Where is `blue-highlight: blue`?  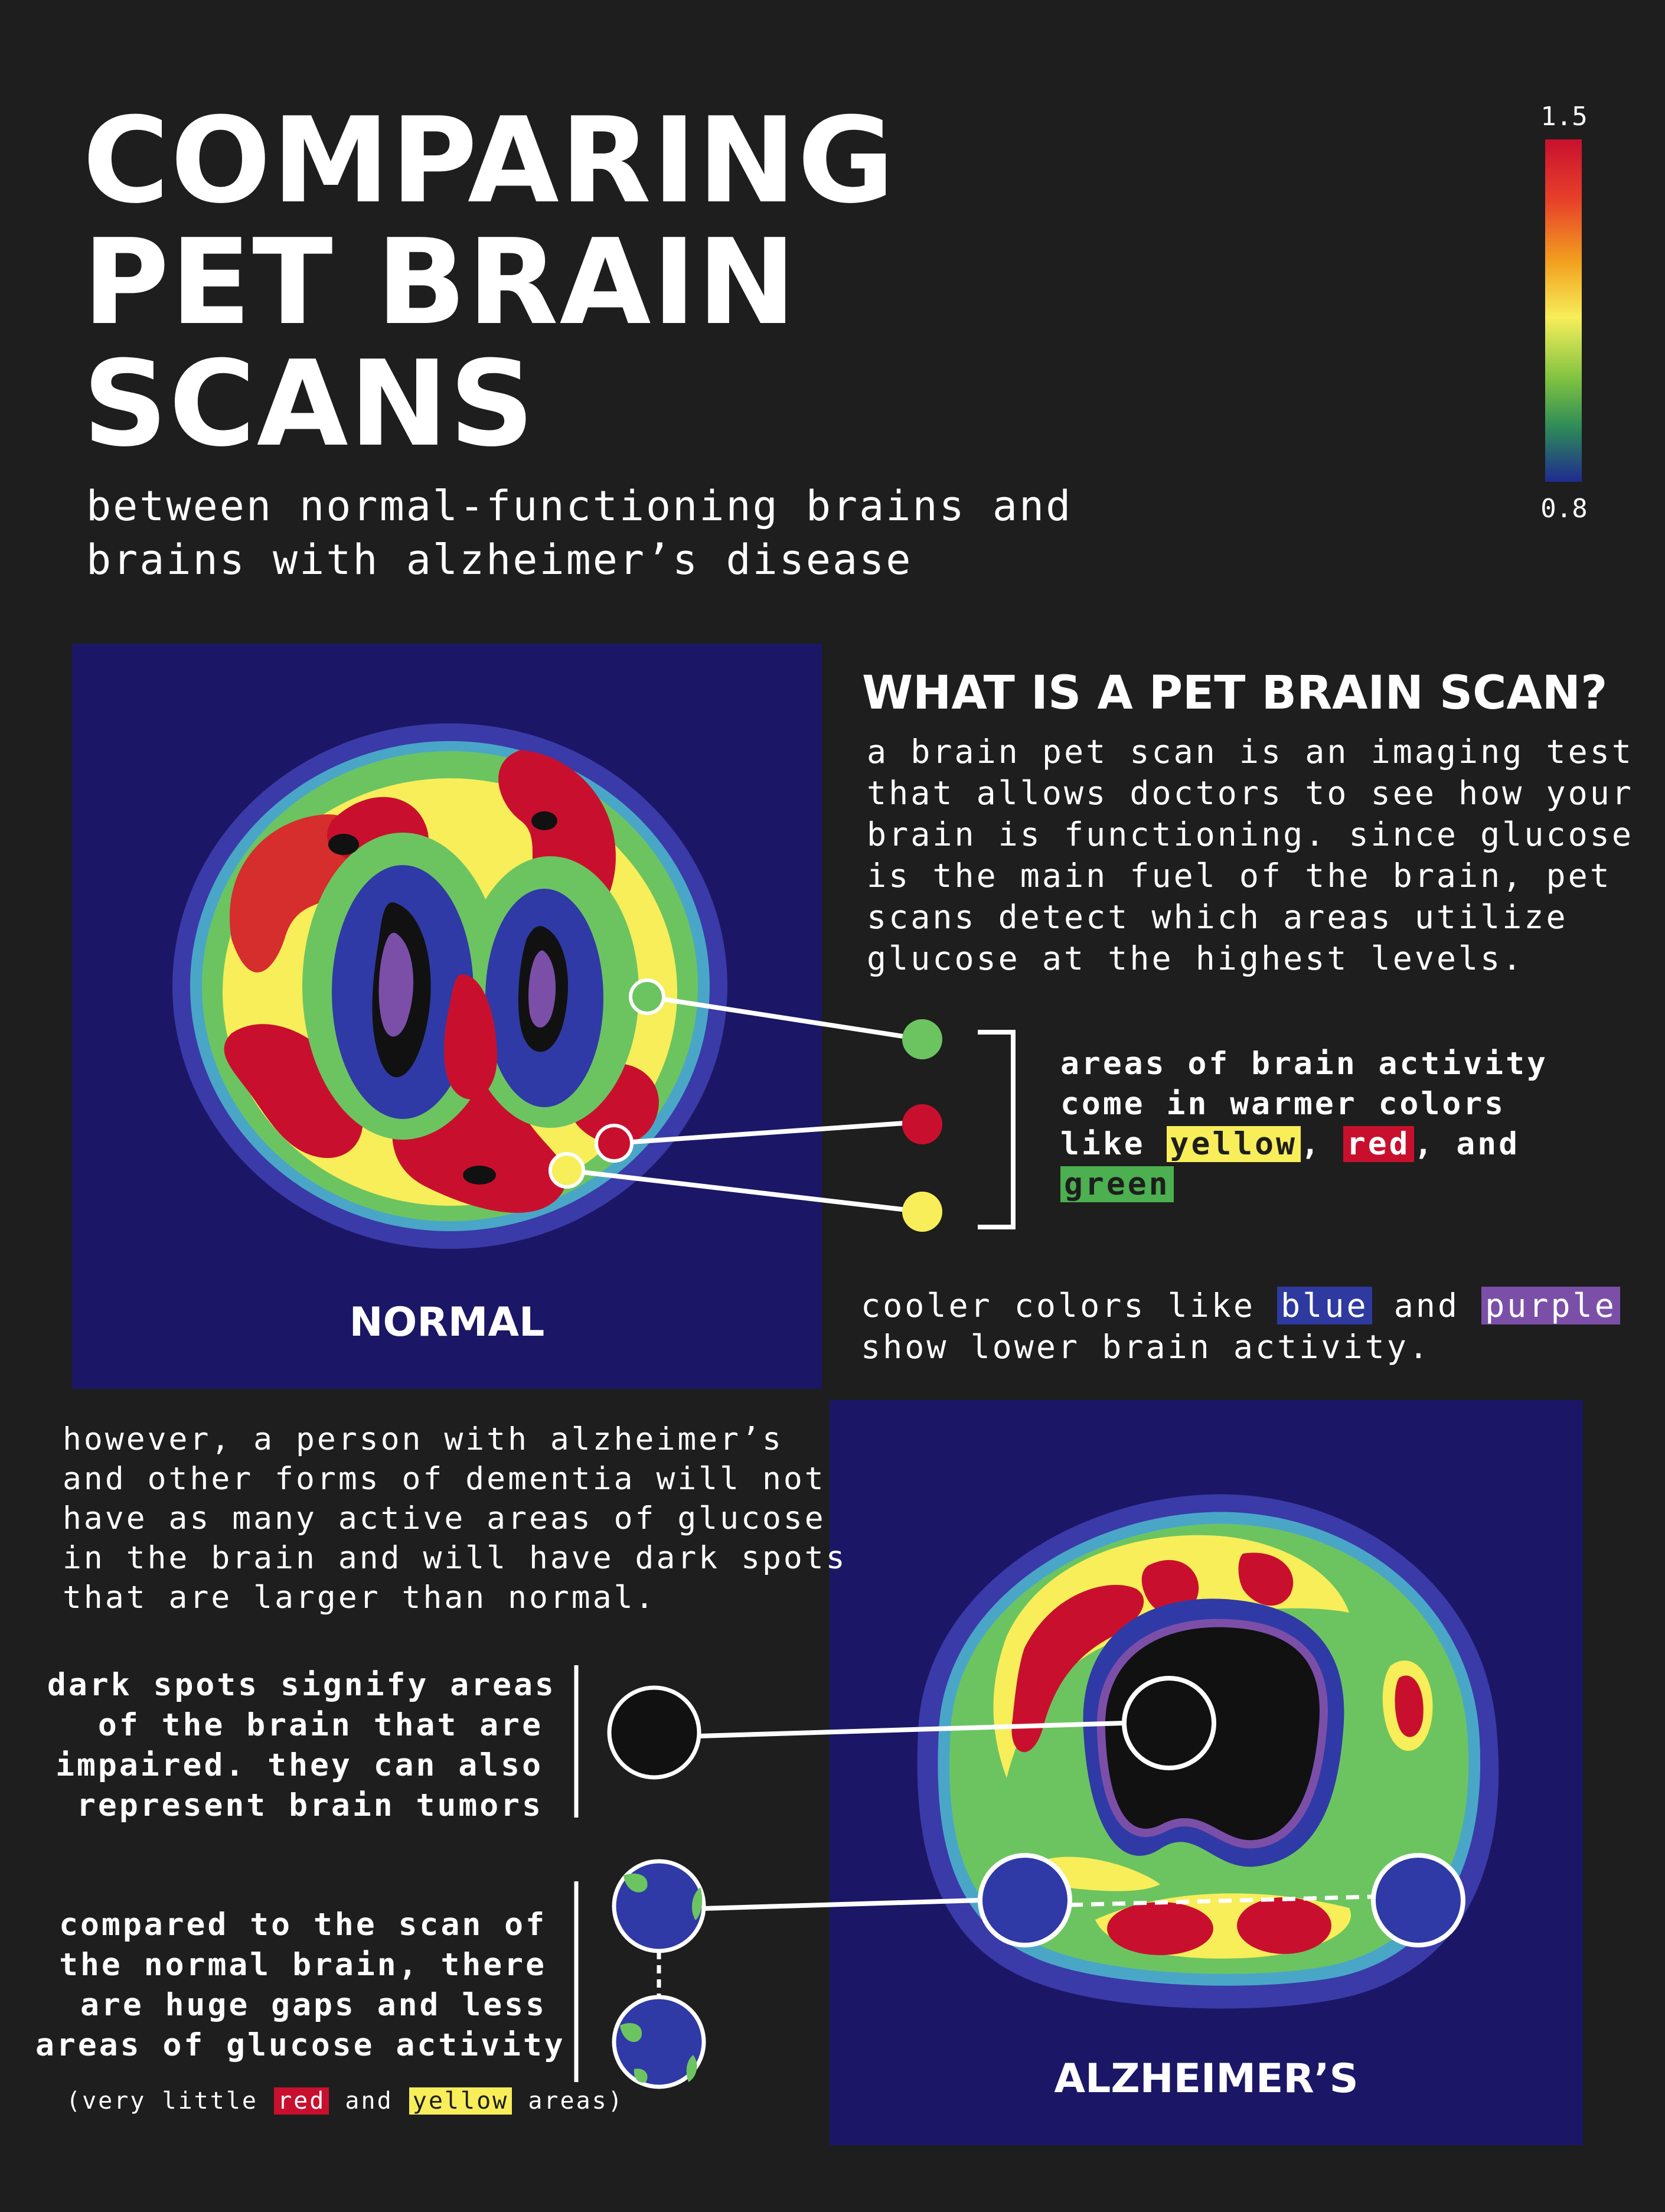
blue-highlight: blue is located at coordinates (1325, 1305).